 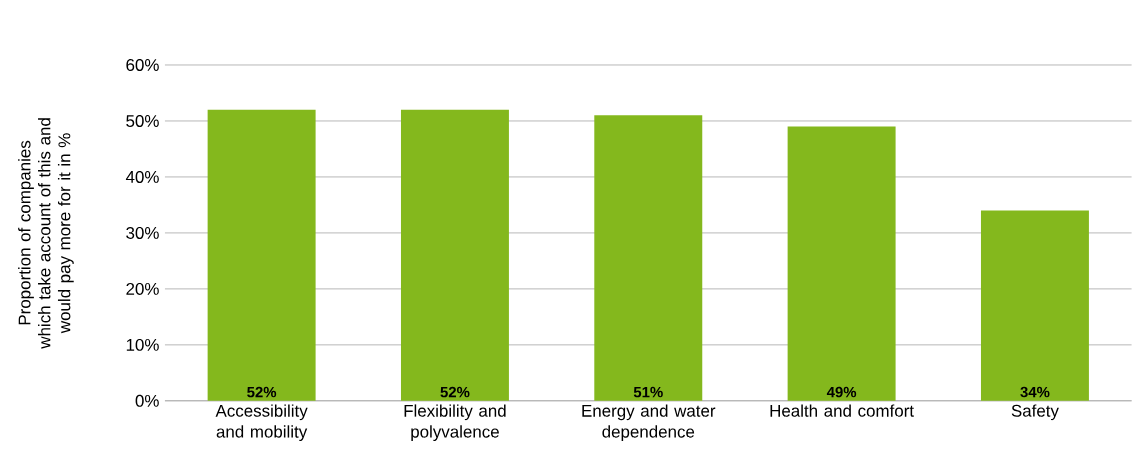 I want to click on x-tick-label: Accessibility and mobility, so click(x=261, y=423).